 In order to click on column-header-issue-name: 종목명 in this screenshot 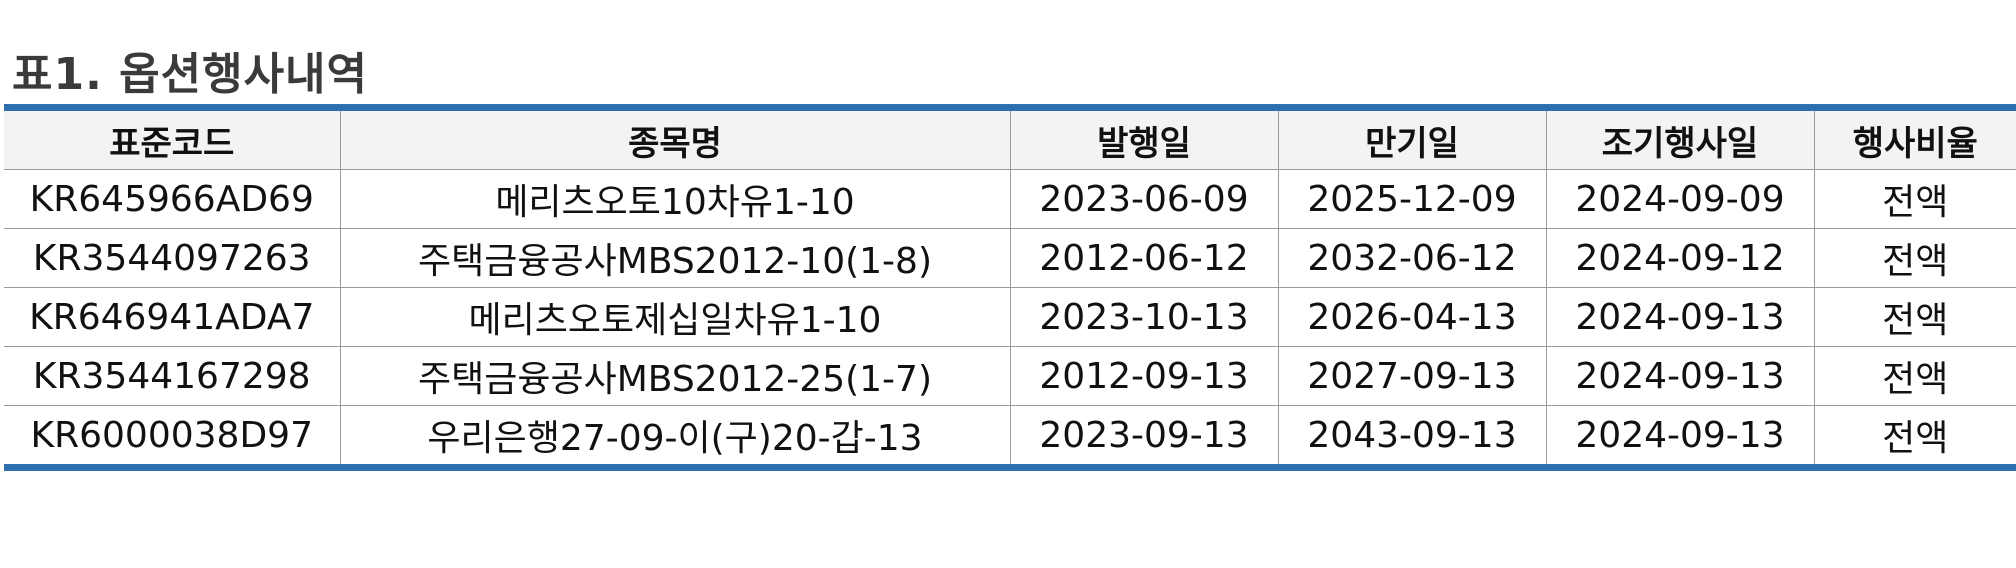, I will do `click(674, 138)`.